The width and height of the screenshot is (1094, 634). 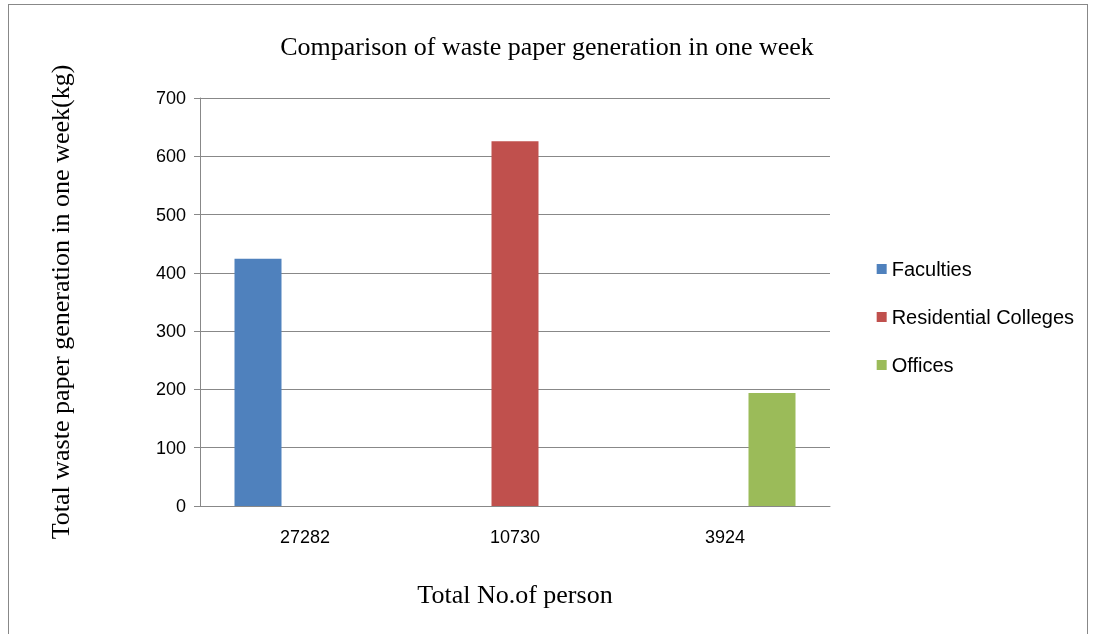 I want to click on y-tick-label: 100, so click(x=170, y=447).